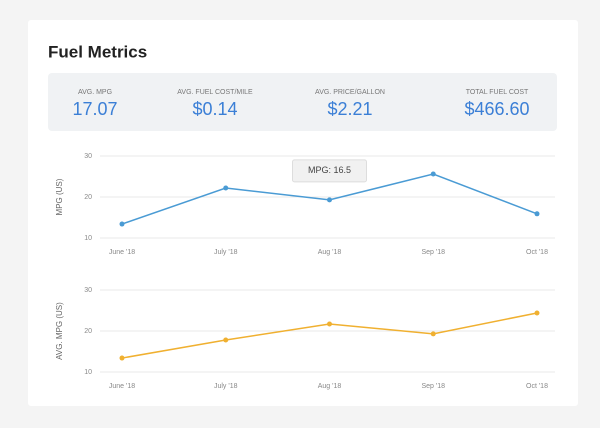 The width and height of the screenshot is (600, 428). I want to click on metric-value: $0.14, so click(214, 109).